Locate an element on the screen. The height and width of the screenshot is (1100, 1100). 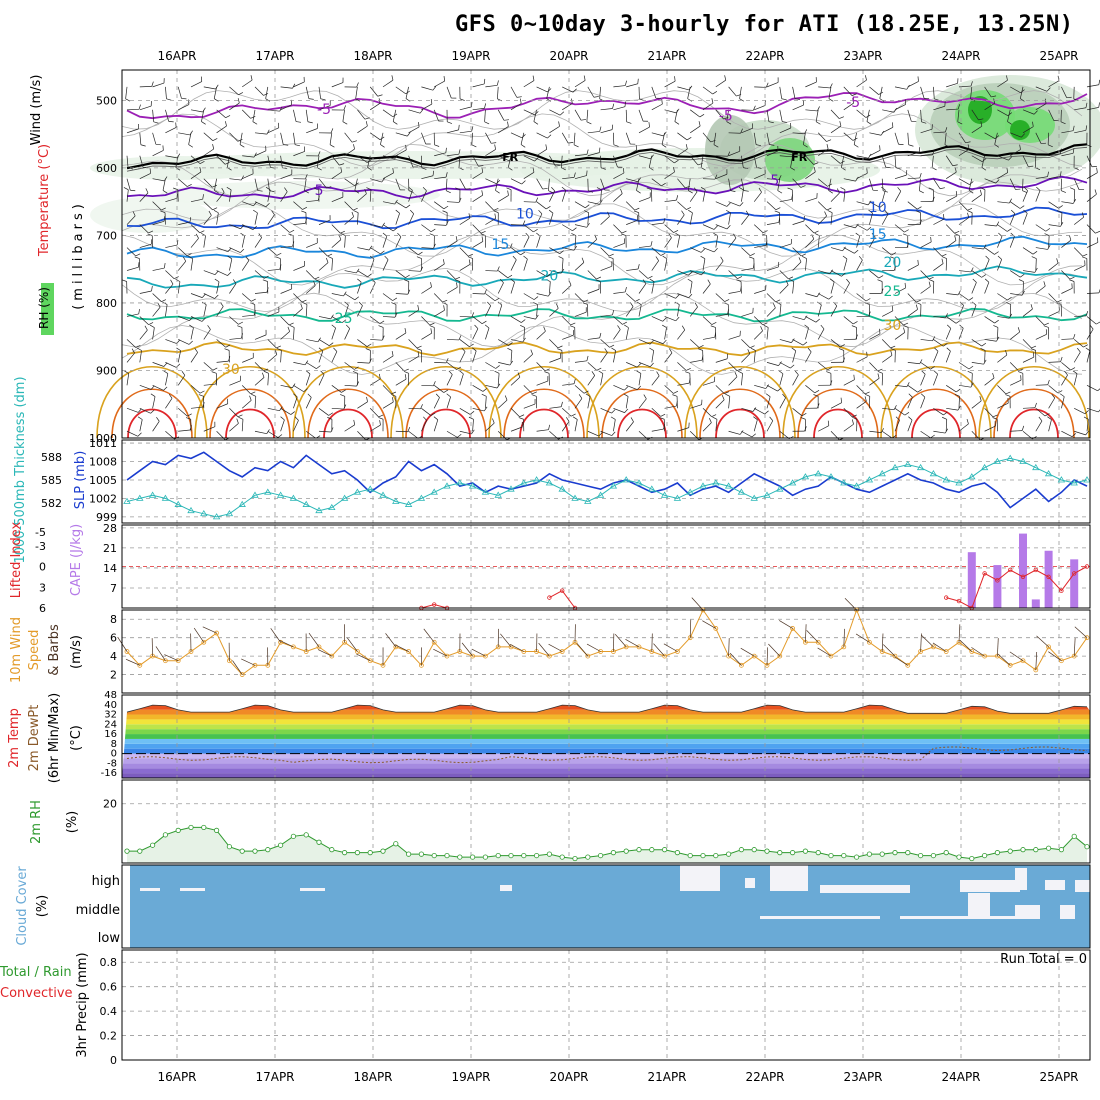
temp-bands is located at coordinates (606, 736).